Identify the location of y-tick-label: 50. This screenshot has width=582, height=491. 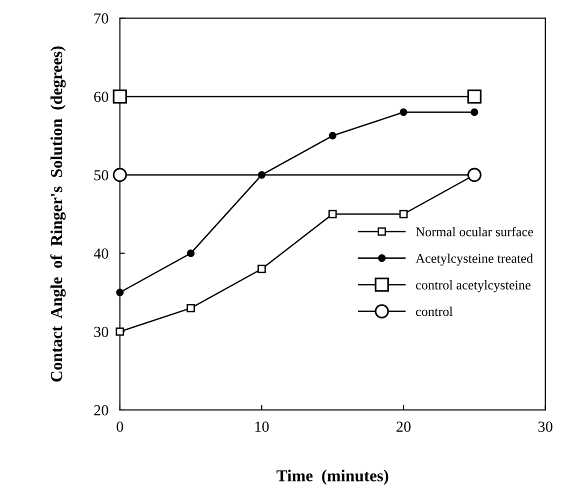
(101, 175).